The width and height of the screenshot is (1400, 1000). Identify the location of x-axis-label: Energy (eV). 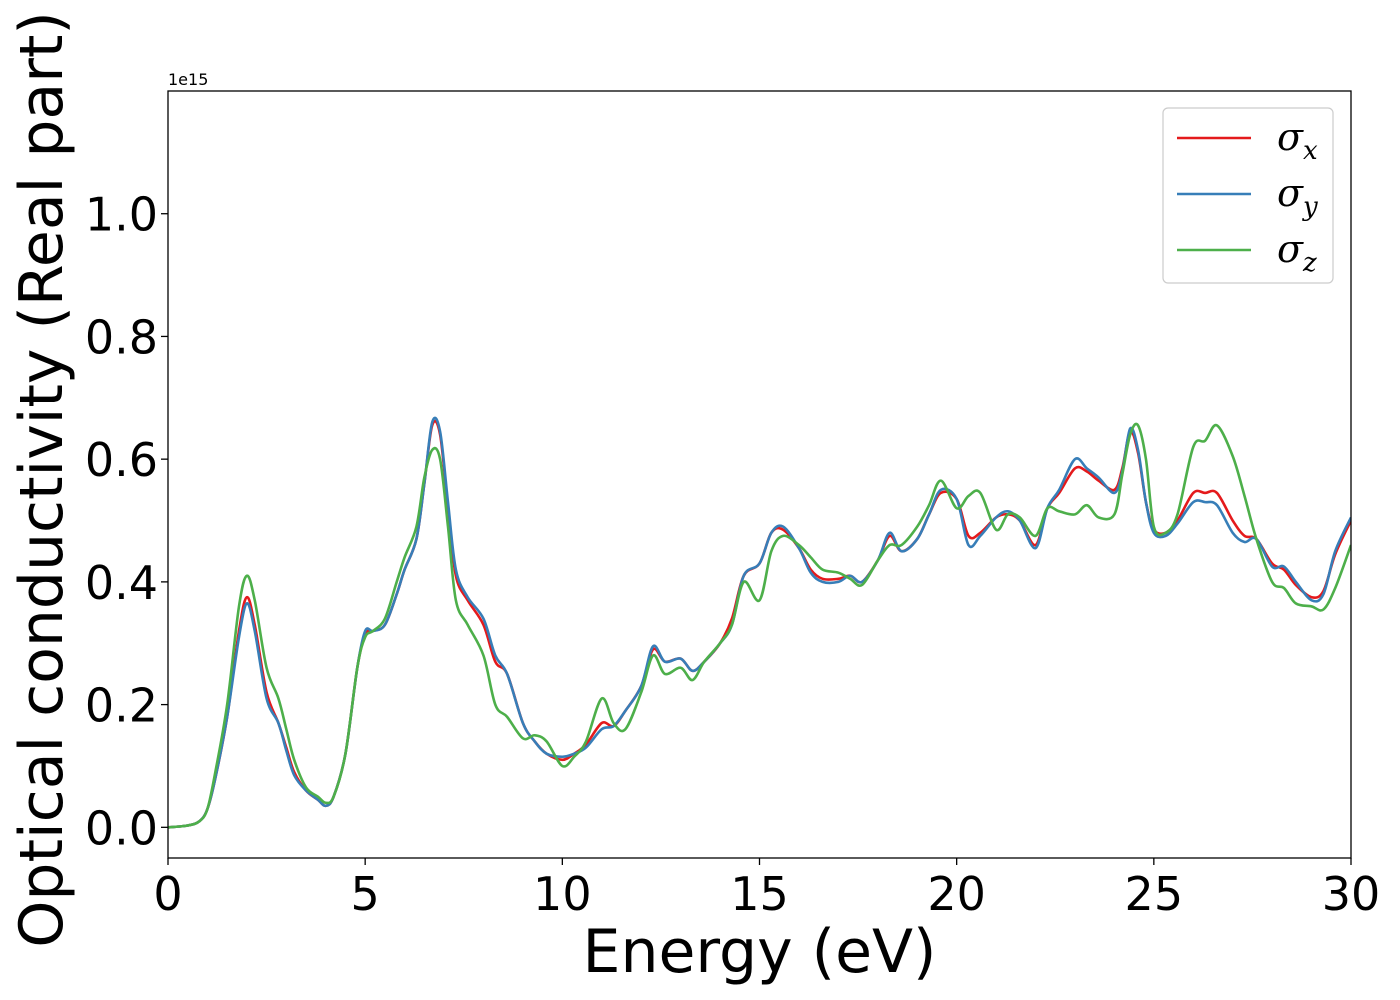
(760, 952).